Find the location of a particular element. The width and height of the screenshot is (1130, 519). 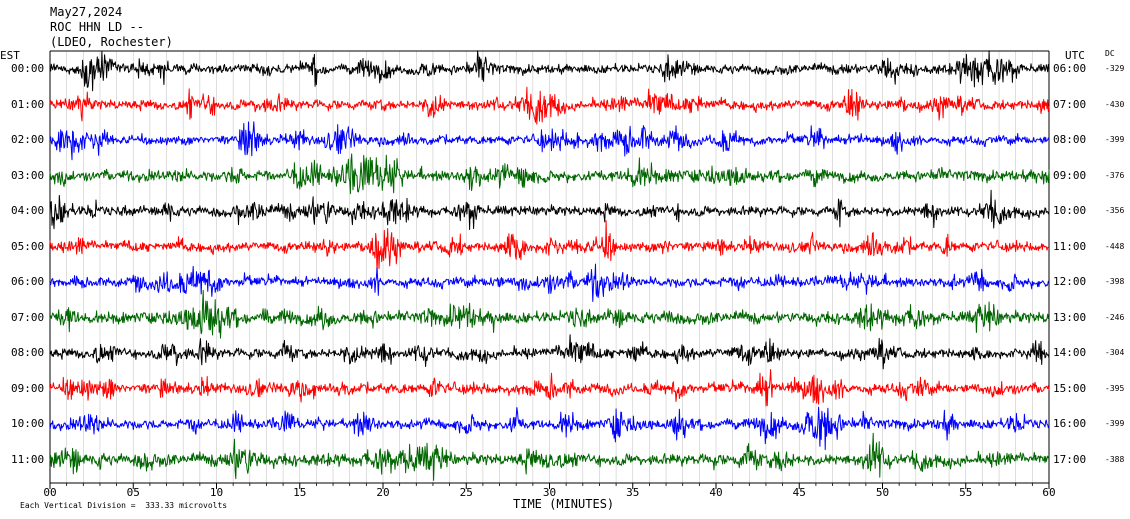

utc-axis-title: UTC is located at coordinates (1075, 55).